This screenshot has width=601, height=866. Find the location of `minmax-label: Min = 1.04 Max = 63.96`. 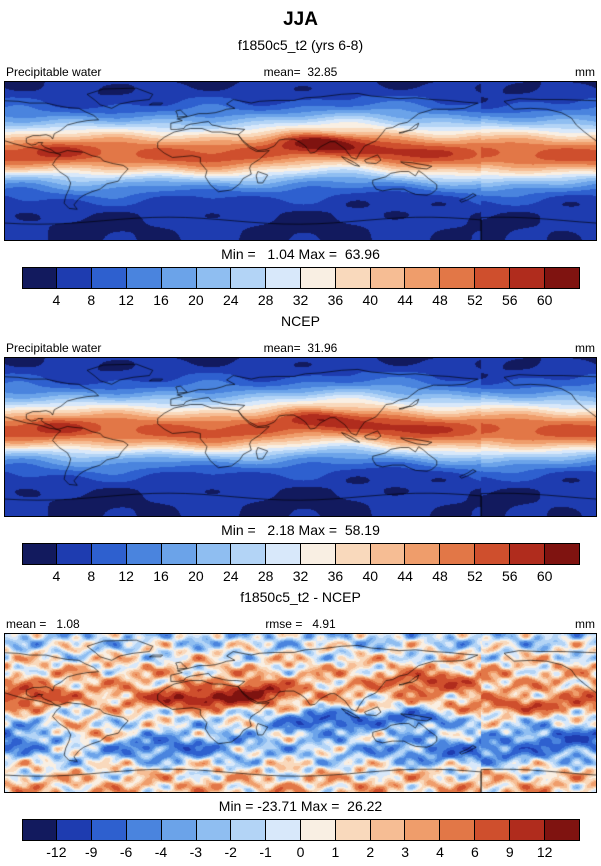

minmax-label: Min = 1.04 Max = 63.96 is located at coordinates (300, 254).